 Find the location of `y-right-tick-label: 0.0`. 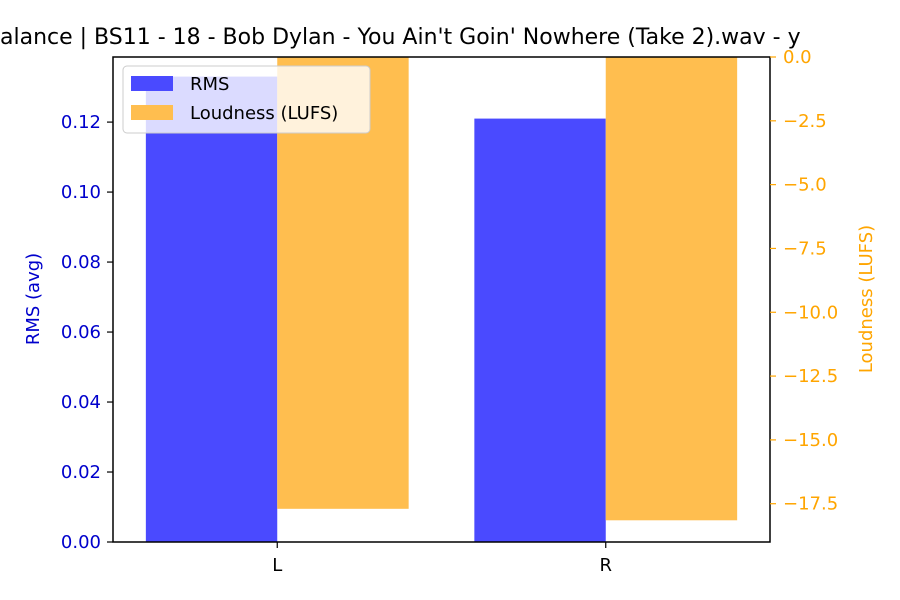

y-right-tick-label: 0.0 is located at coordinates (797, 57).